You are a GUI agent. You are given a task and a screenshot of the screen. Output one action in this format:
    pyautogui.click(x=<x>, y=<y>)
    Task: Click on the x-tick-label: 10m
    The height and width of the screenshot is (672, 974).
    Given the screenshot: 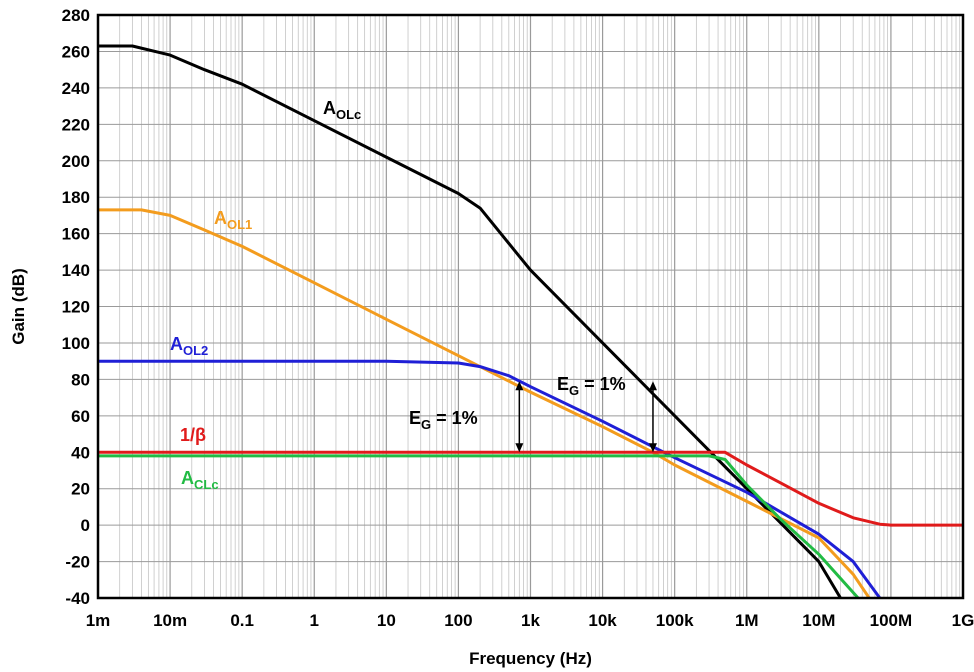 What is the action you would take?
    pyautogui.click(x=170, y=620)
    